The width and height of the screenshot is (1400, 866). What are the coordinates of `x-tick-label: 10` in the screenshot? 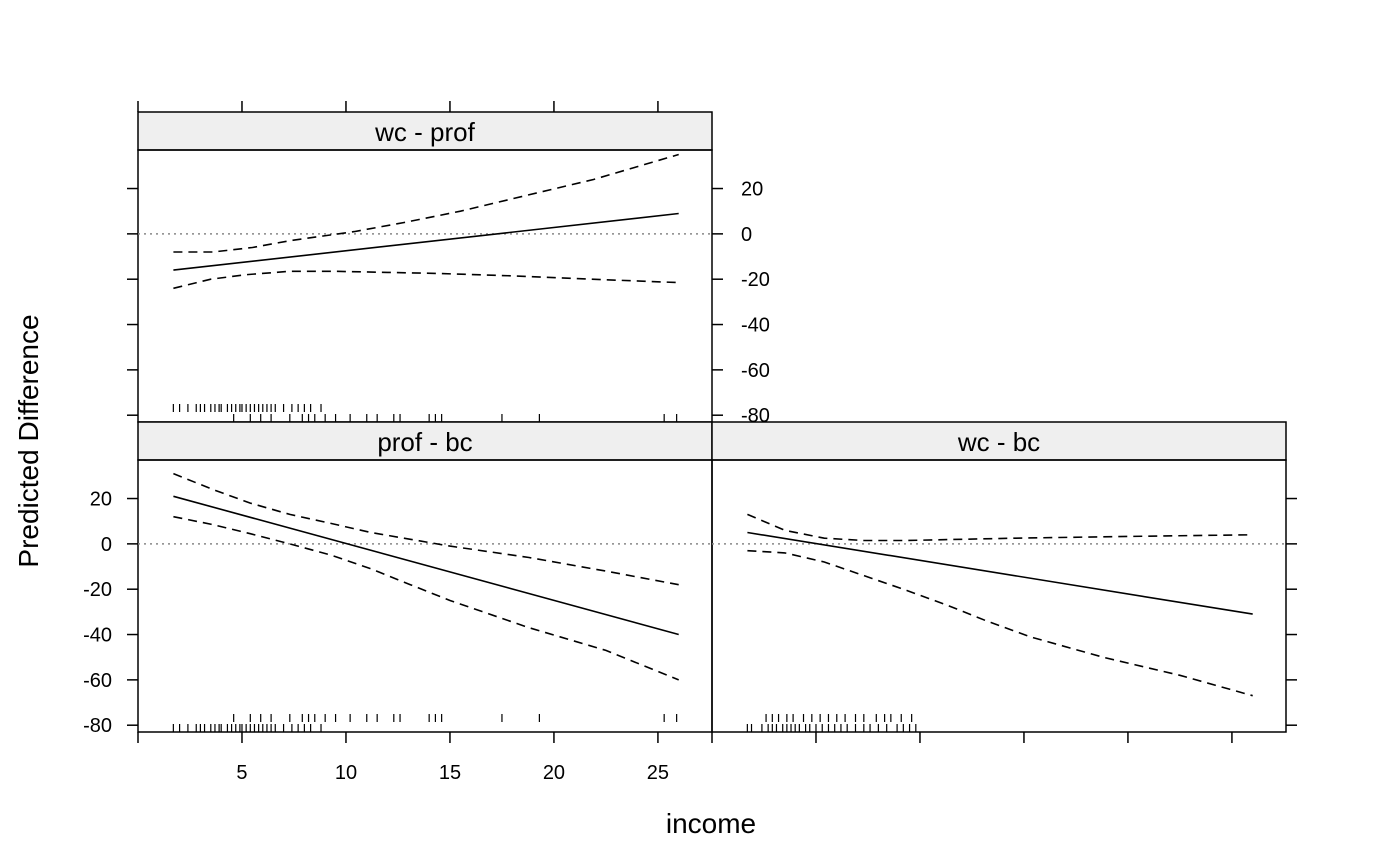 It's located at (346, 773).